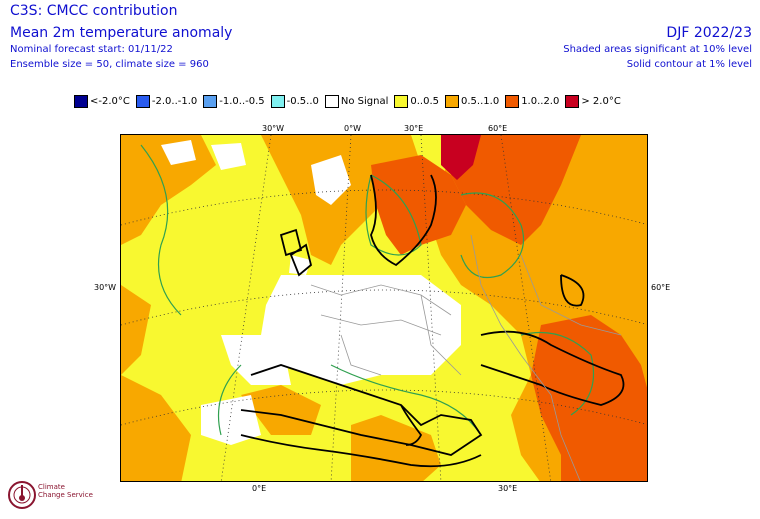  I want to click on legend-item: -0.5..0, so click(294, 101).